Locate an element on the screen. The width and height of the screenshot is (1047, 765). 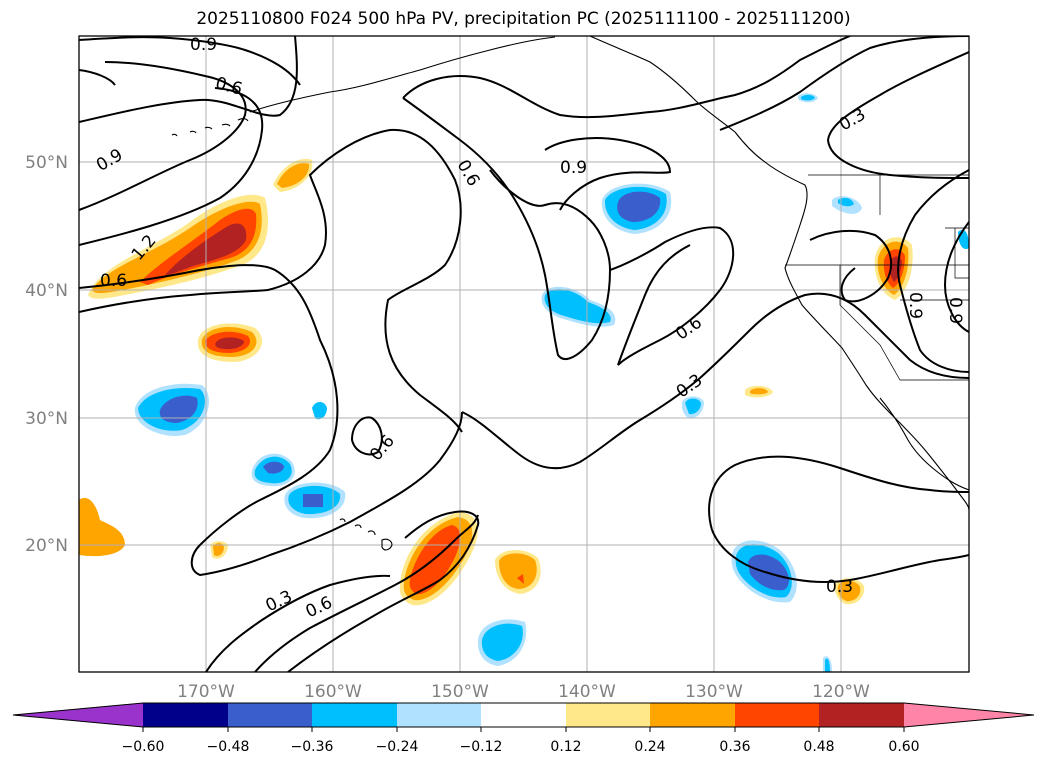
lon-label: 150°W is located at coordinates (460, 692).